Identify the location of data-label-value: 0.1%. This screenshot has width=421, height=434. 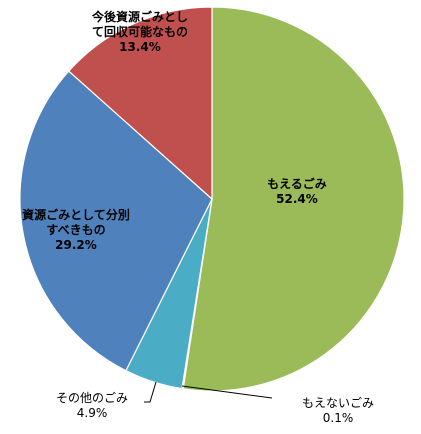
(338, 418).